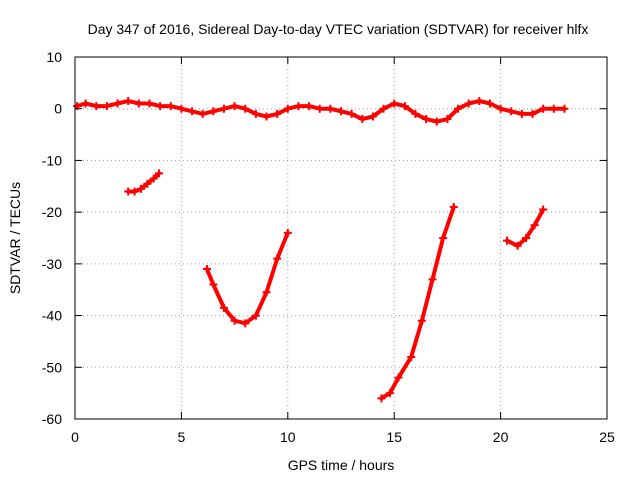  Describe the element at coordinates (52, 212) in the screenshot. I see `y-tick-label: -20` at that location.